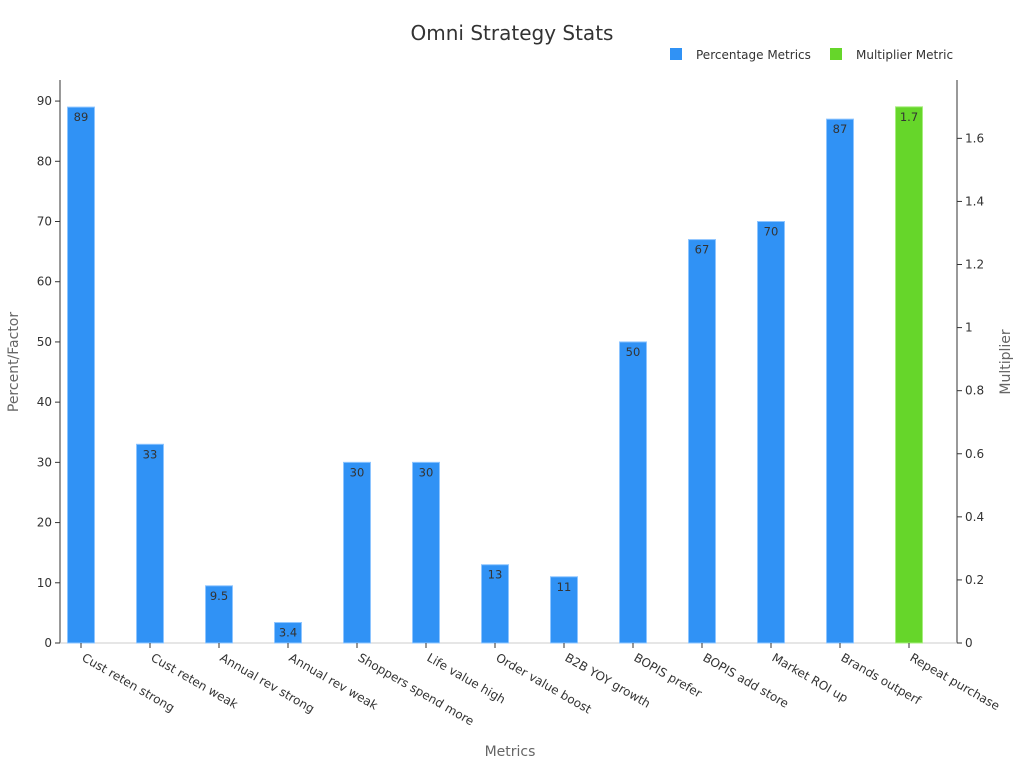 The image size is (1024, 768). Describe the element at coordinates (974, 391) in the screenshot. I see `y2-tick-label: 0.8` at that location.